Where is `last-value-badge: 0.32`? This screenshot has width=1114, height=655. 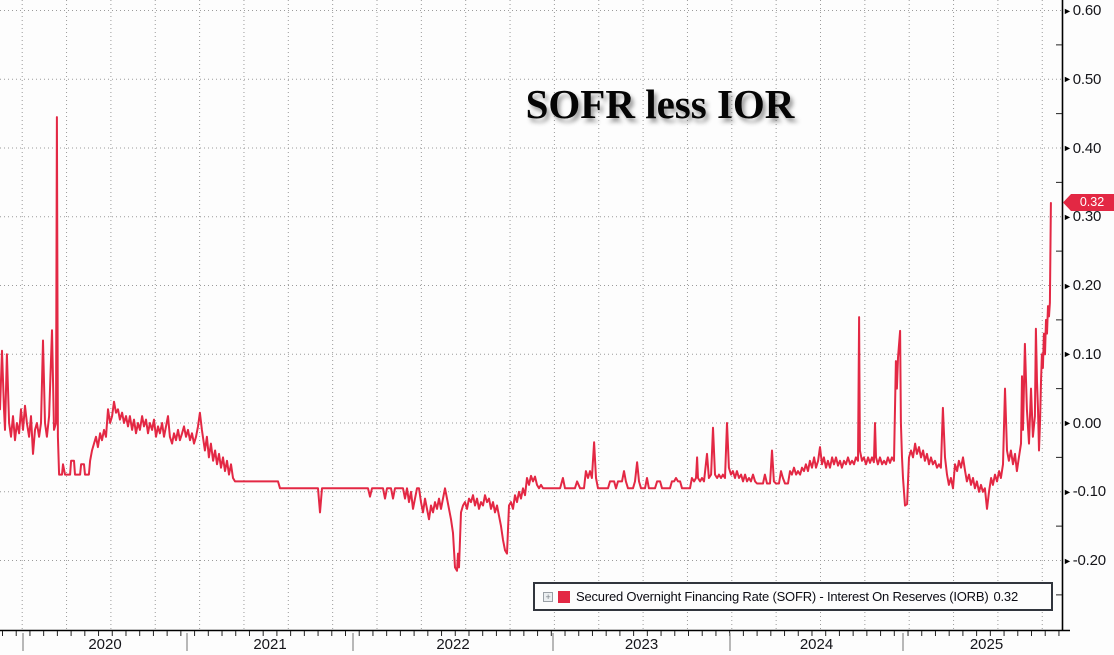 last-value-badge: 0.32 is located at coordinates (1088, 202).